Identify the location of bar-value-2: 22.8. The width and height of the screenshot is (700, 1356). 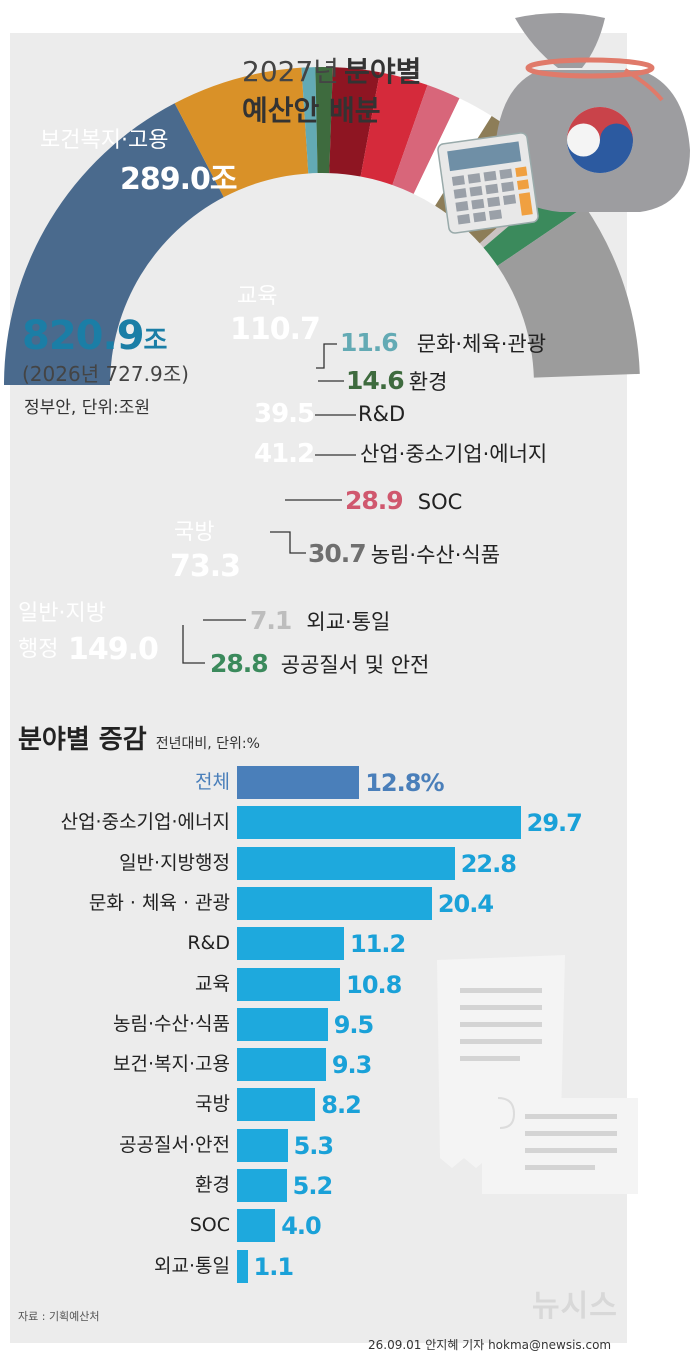
(488, 863).